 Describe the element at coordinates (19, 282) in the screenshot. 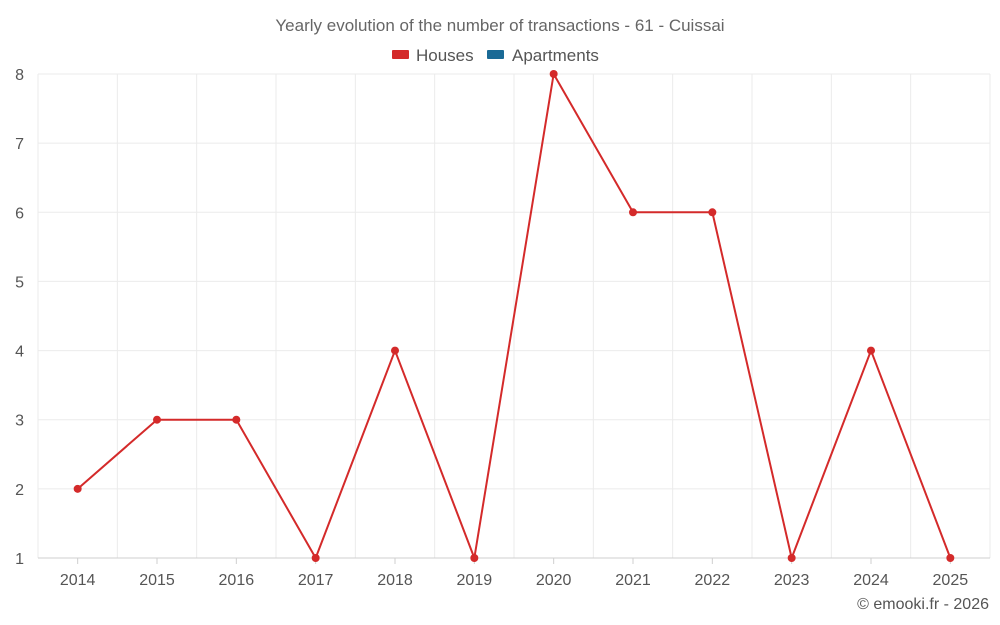

I see `y-tick-label: 5` at that location.